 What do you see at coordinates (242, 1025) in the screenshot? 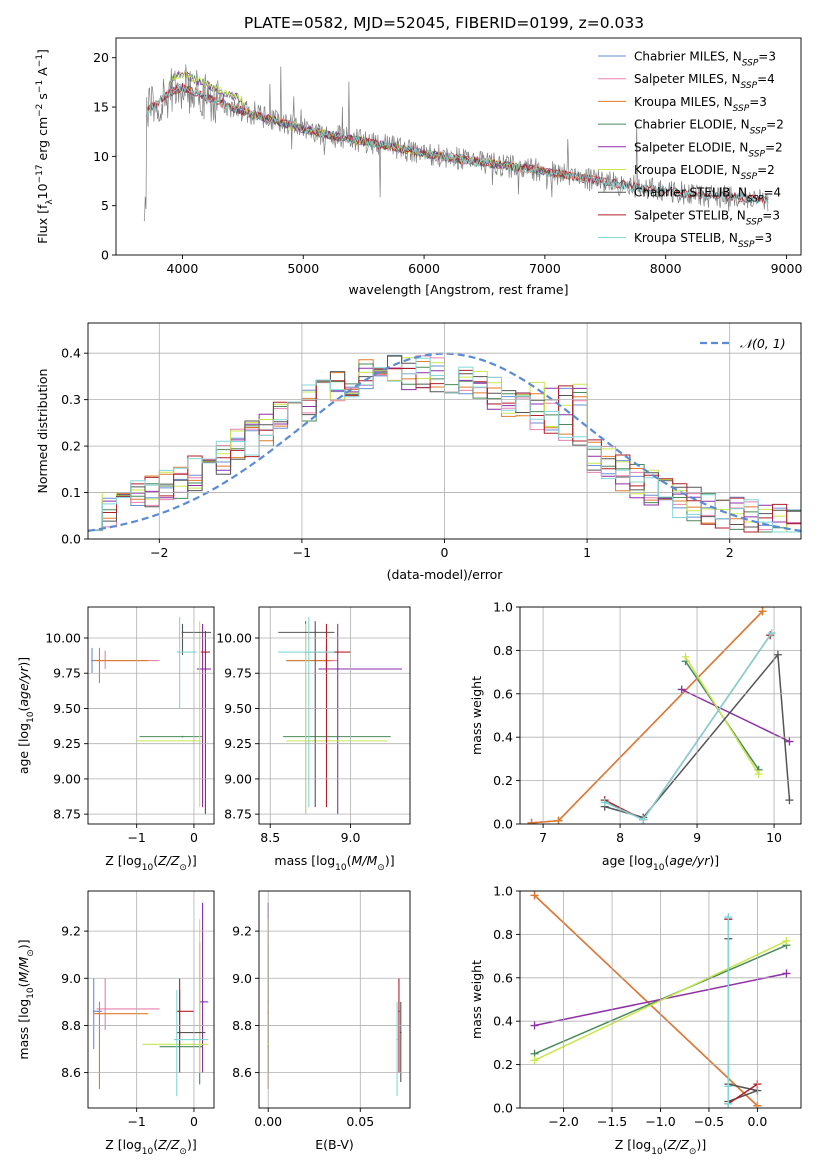
I see `mass-vs-EBV-ytick-label: 8.8` at bounding box center [242, 1025].